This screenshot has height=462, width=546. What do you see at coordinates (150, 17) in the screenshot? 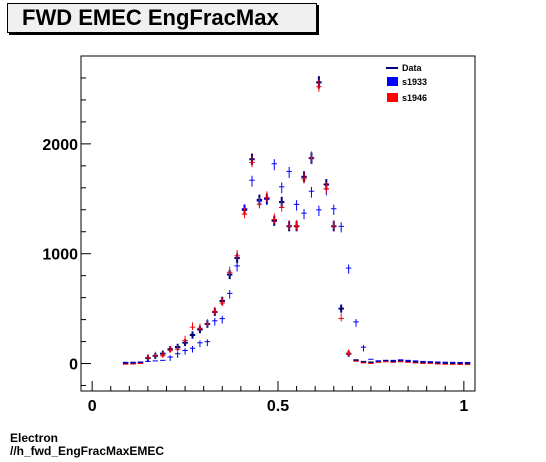
I see `chart-title: FWD EMEC EngFracMax` at bounding box center [150, 17].